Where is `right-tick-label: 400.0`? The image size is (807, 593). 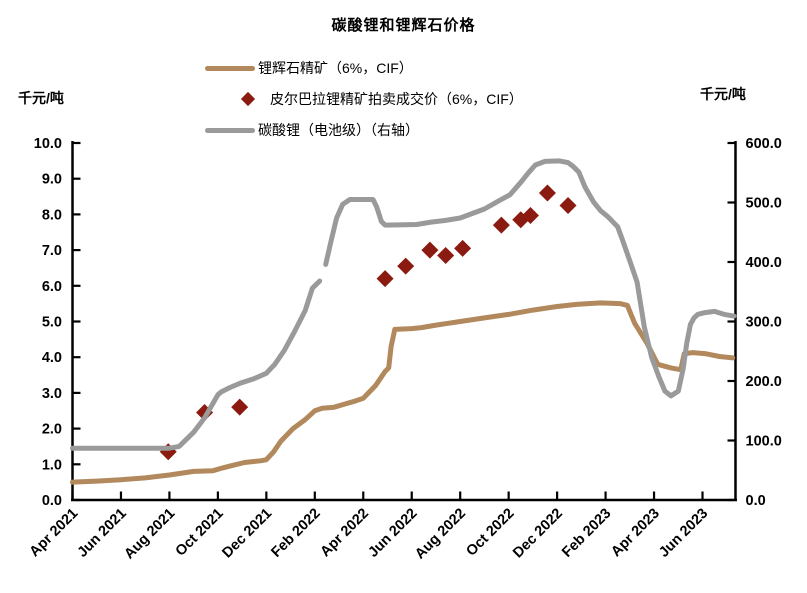 right-tick-label: 400.0 is located at coordinates (764, 263).